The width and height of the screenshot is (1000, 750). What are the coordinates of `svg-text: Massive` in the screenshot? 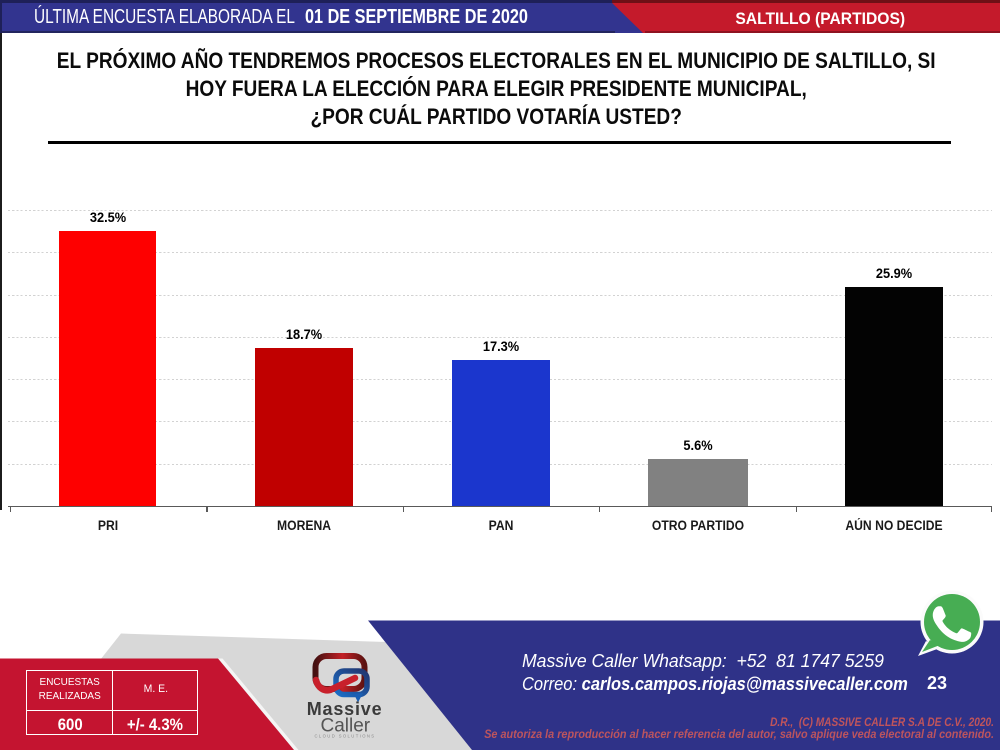 It's located at (345, 709).